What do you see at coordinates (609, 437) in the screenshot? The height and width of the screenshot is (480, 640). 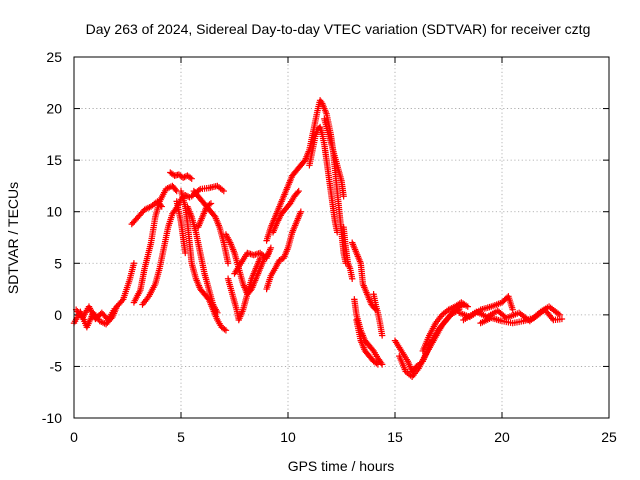 I see `x-tick-label: 25` at bounding box center [609, 437].